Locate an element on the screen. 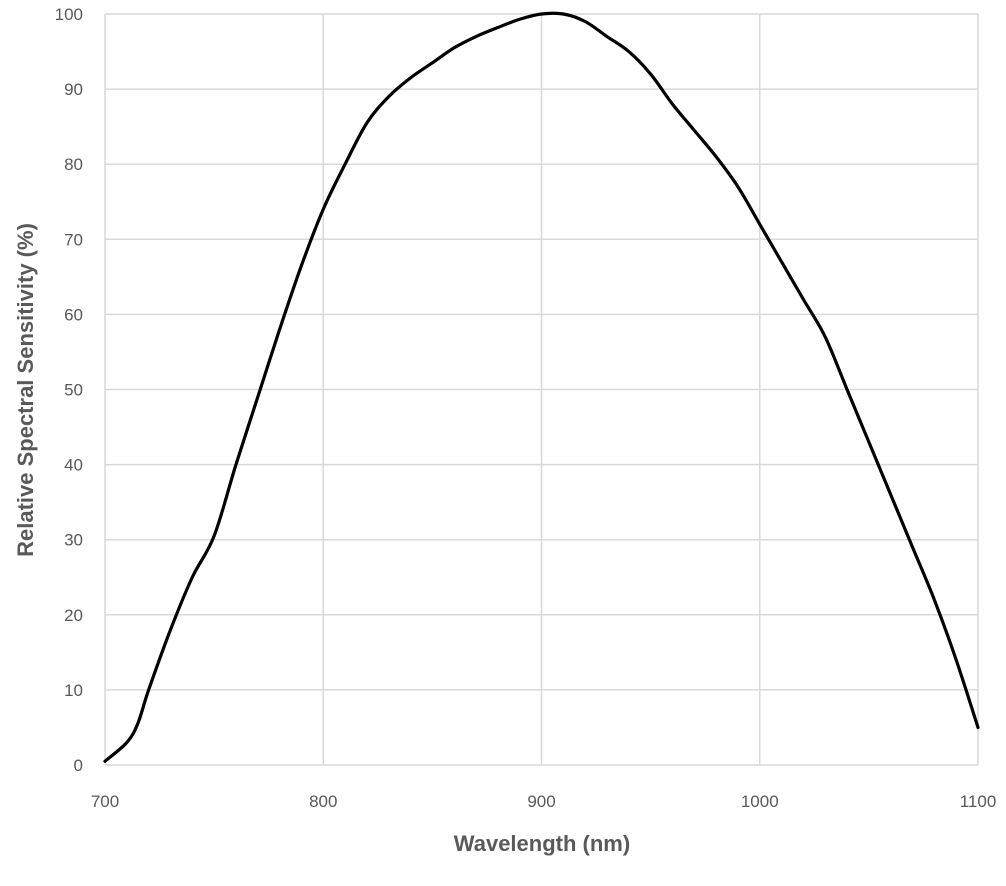  x-tick-label: 1100 is located at coordinates (978, 801).